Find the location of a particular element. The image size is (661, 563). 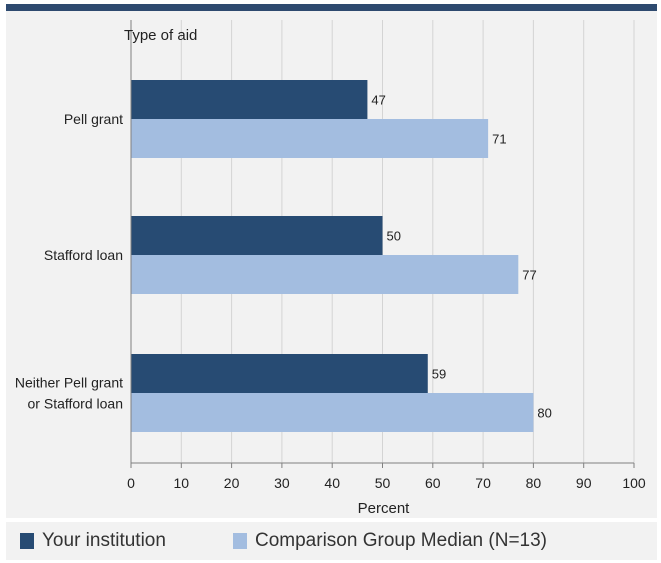

legend-item-your-institution: Your institution is located at coordinates (93, 541).